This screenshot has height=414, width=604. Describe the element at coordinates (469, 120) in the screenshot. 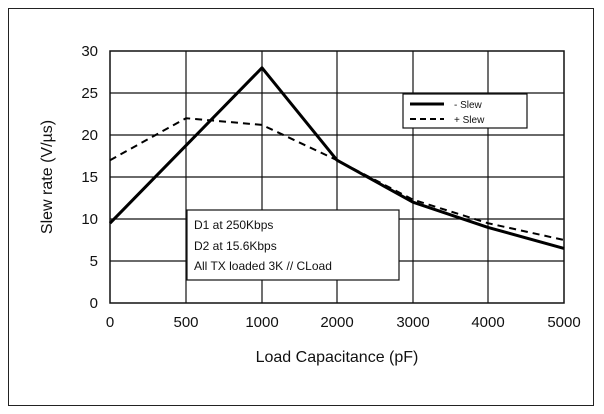

I see `legend-entry-plus-slew: + Slew` at that location.